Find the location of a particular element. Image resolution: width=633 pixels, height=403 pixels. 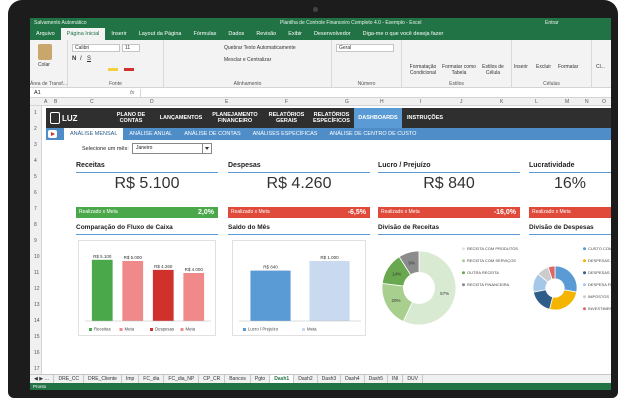

column-header: C is located at coordinates (92, 102).